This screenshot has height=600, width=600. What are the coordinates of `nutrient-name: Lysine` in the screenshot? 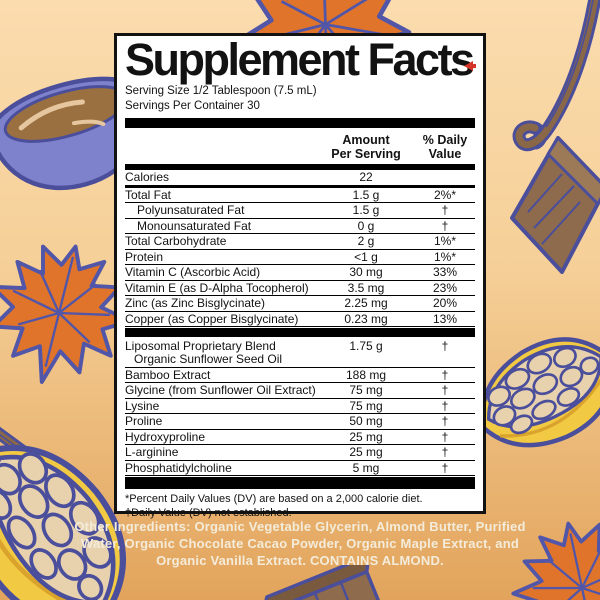 It's located at (142, 405).